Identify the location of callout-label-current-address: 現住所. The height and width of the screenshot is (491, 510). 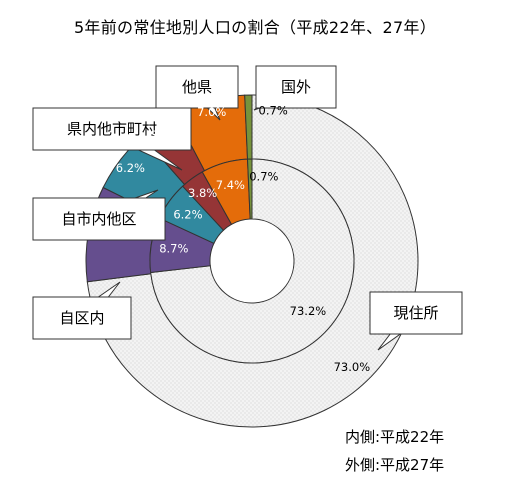
(415, 313).